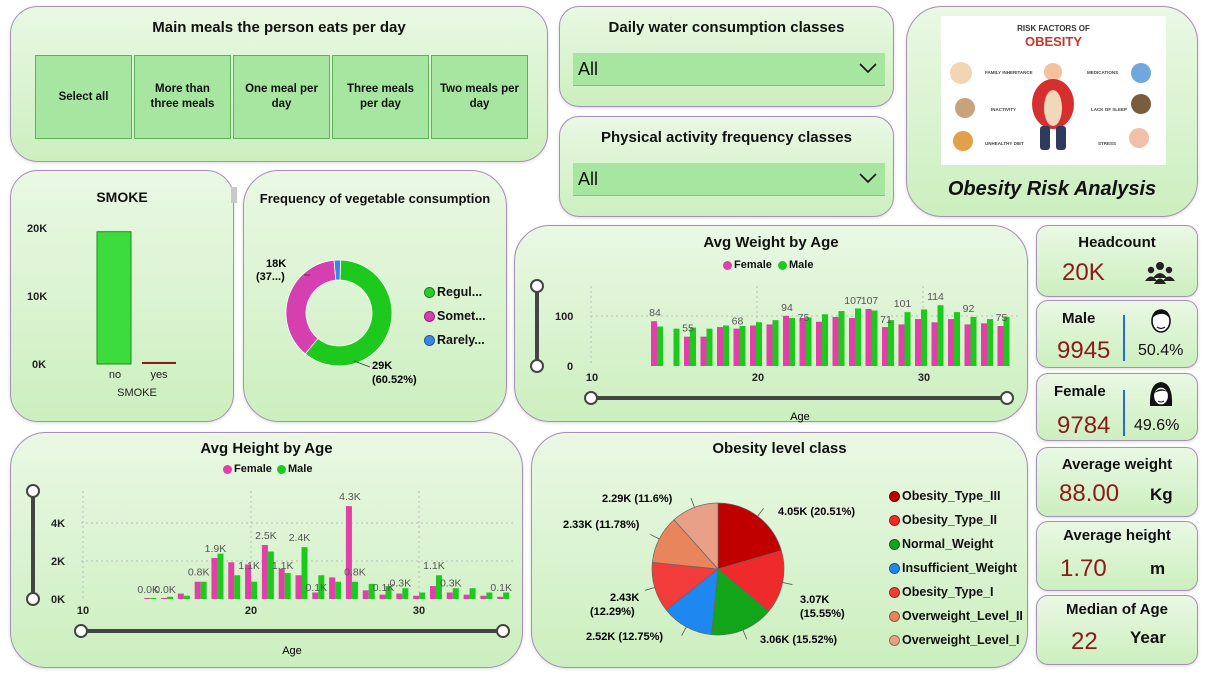  What do you see at coordinates (747, 265) in the screenshot?
I see `weight-legend-female: Female` at bounding box center [747, 265].